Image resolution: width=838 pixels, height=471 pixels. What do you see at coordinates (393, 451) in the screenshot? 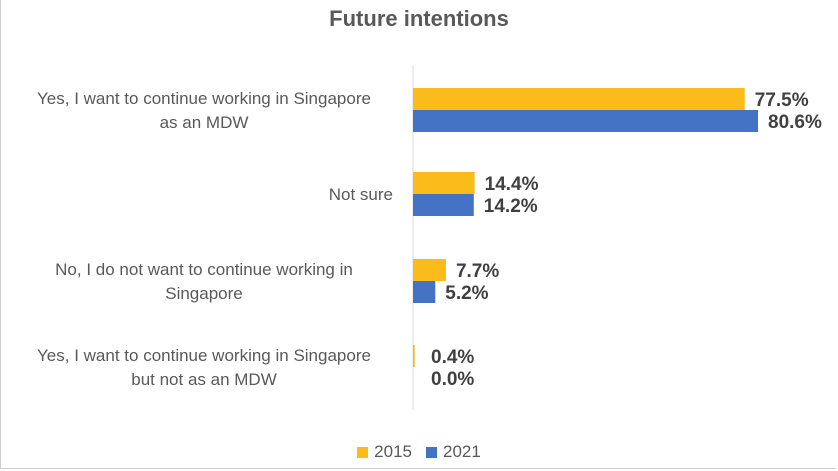
I see `legend-label-2015: 2015` at bounding box center [393, 451].